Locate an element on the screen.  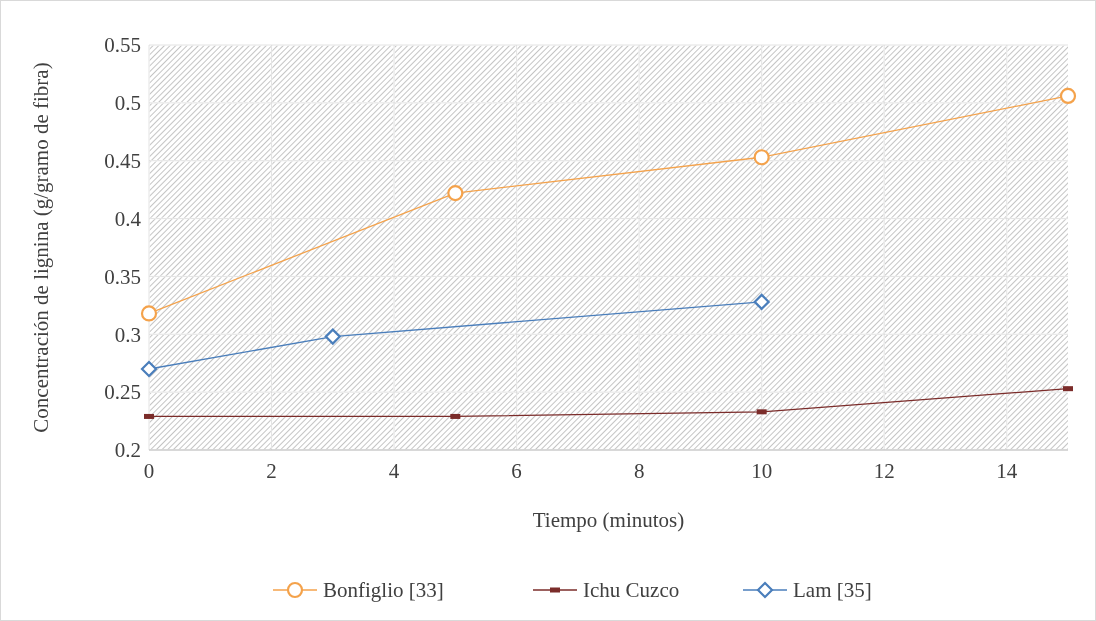
legend-label: Ichu Cuzco is located at coordinates (631, 590).